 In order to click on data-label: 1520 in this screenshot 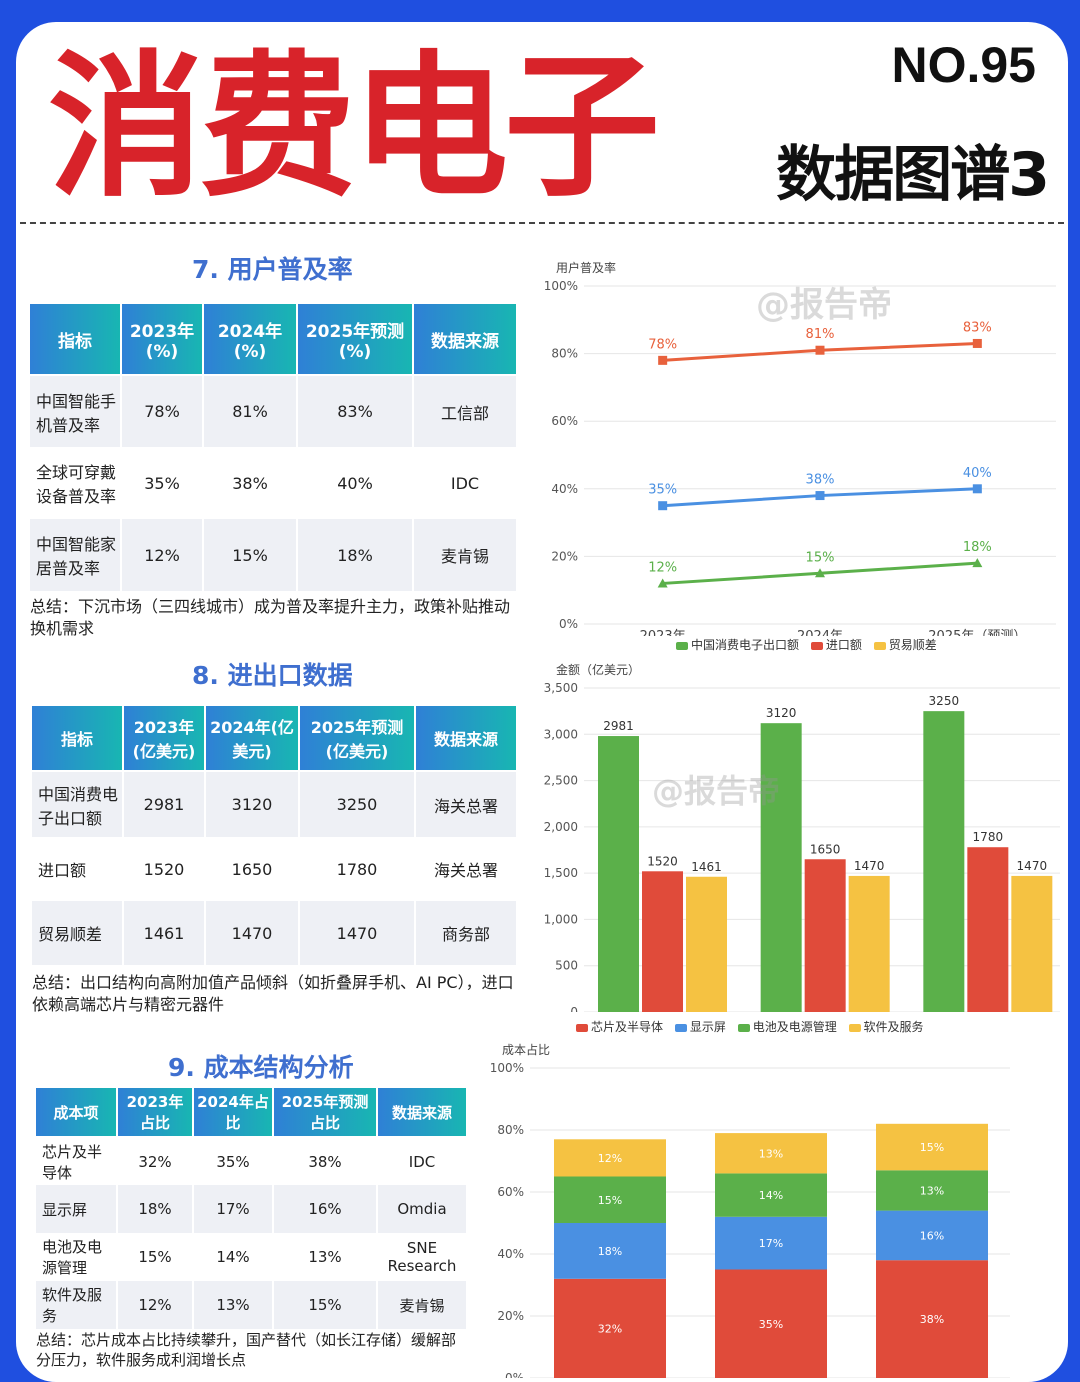, I will do `click(662, 861)`.